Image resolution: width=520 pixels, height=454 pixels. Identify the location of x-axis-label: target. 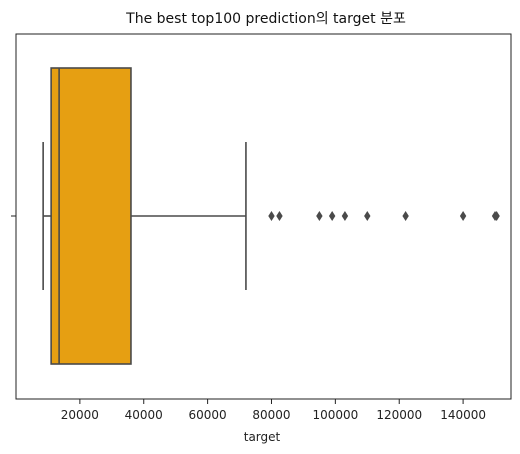
(262, 437).